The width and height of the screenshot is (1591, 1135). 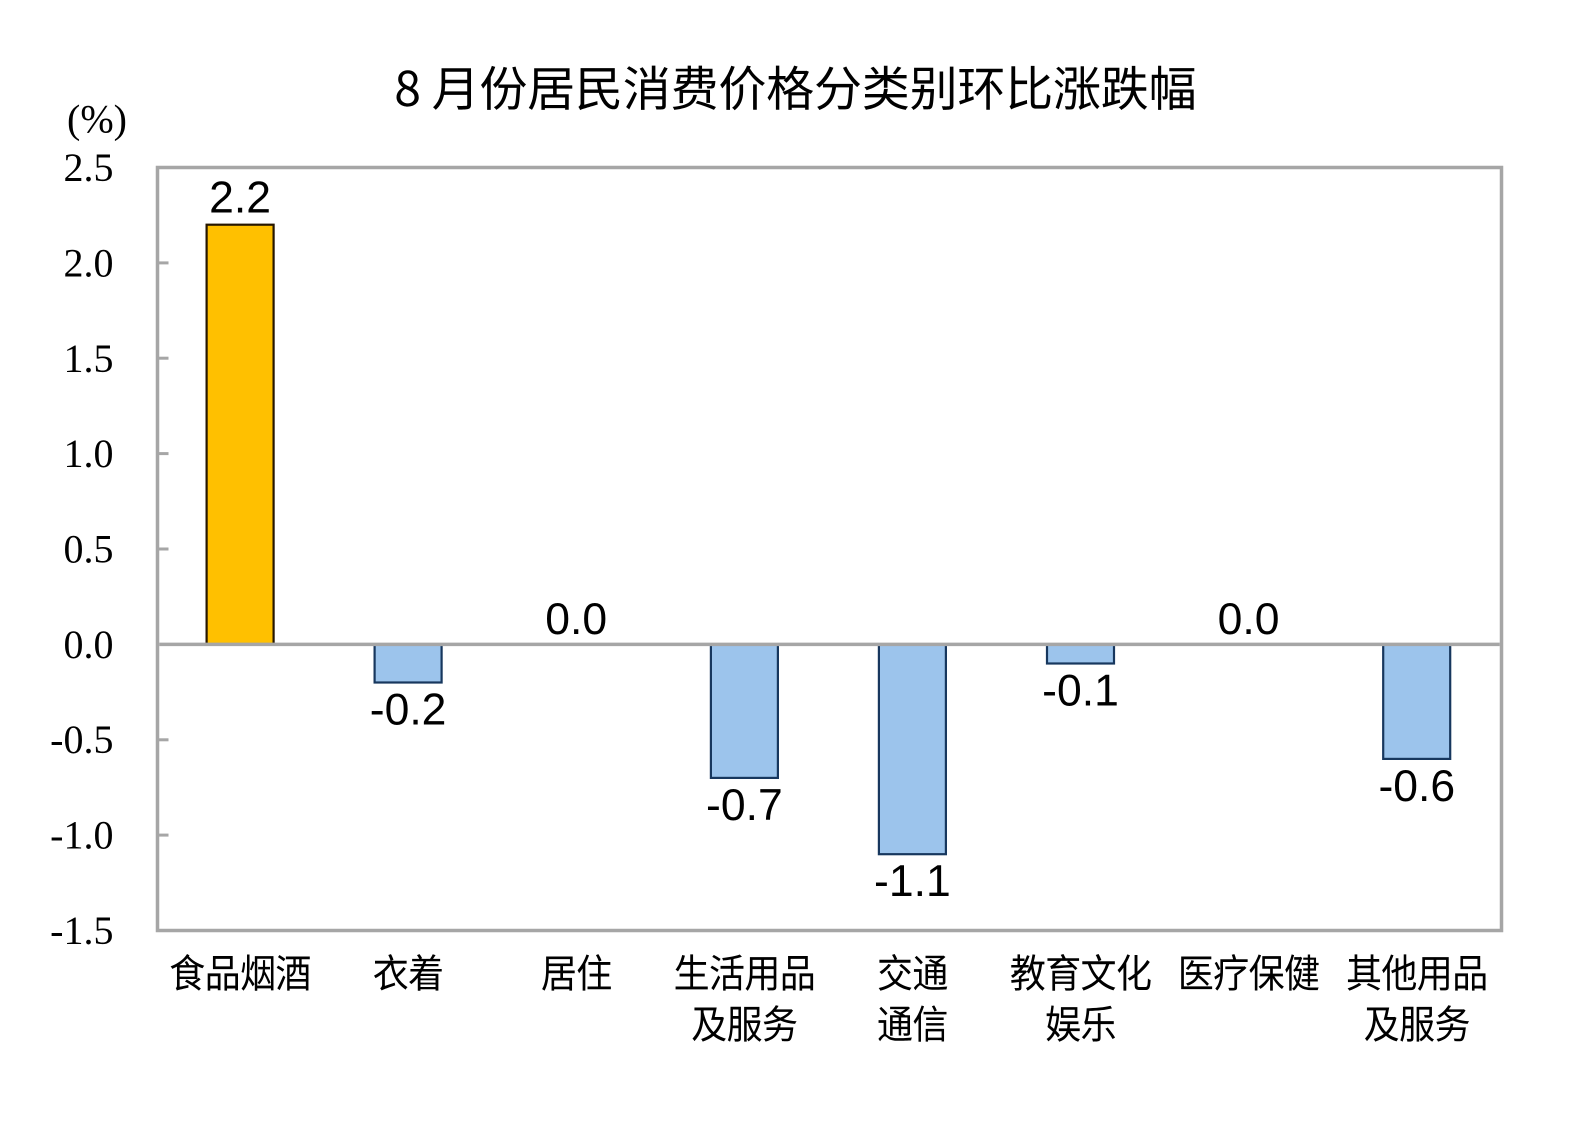 What do you see at coordinates (240, 198) in the screenshot?
I see `svg-text: 2.2` at bounding box center [240, 198].